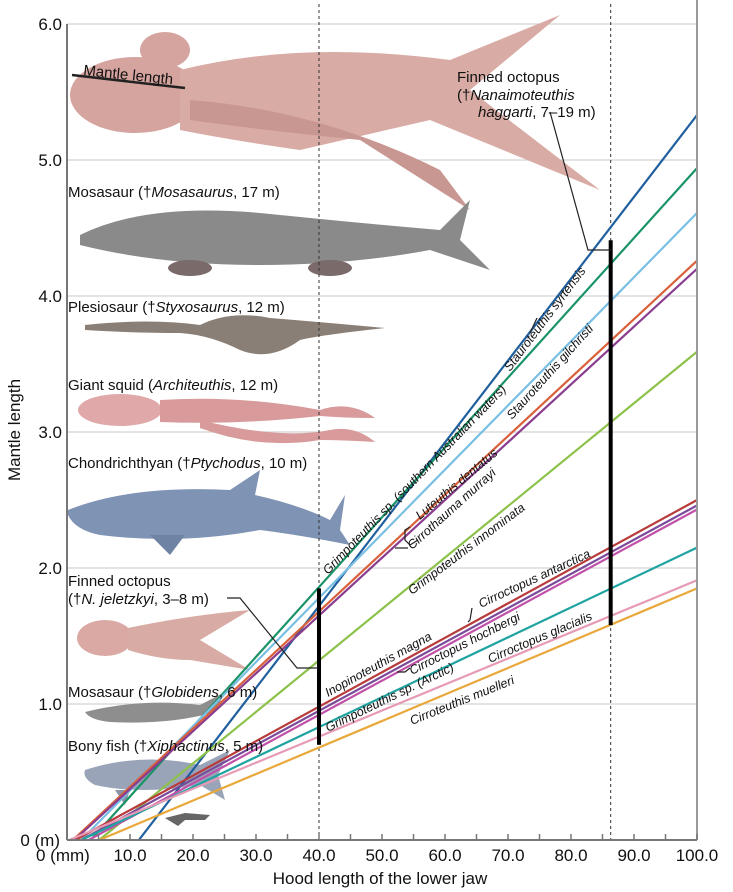 The width and height of the screenshot is (733, 892). Describe the element at coordinates (381, 855) in the screenshot. I see `x-tick-label: 50.0` at that location.